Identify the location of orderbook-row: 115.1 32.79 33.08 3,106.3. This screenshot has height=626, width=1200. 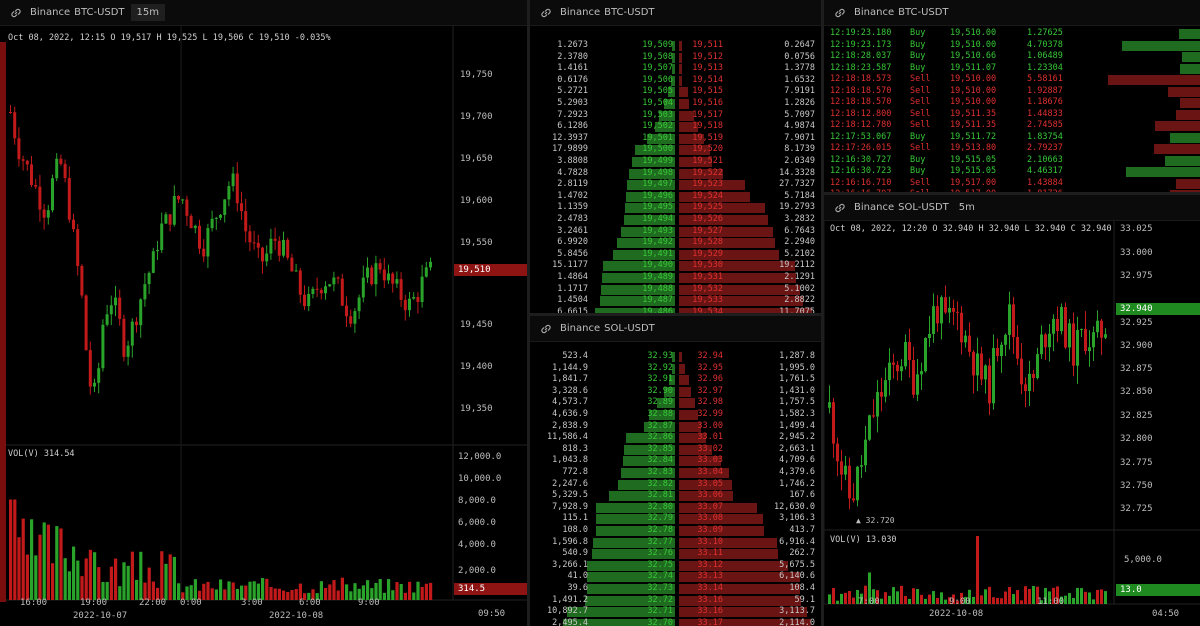
(675, 519).